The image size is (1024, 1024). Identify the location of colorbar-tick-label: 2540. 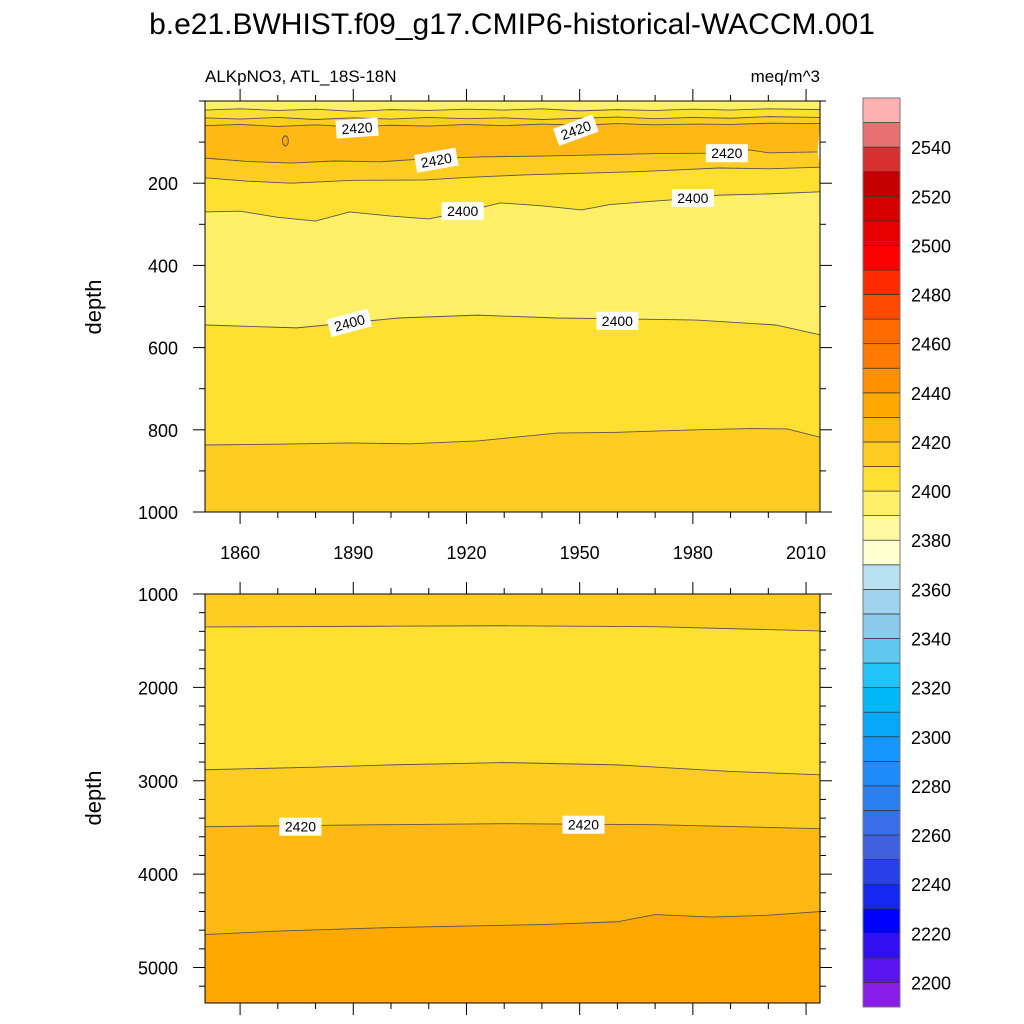
(931, 148).